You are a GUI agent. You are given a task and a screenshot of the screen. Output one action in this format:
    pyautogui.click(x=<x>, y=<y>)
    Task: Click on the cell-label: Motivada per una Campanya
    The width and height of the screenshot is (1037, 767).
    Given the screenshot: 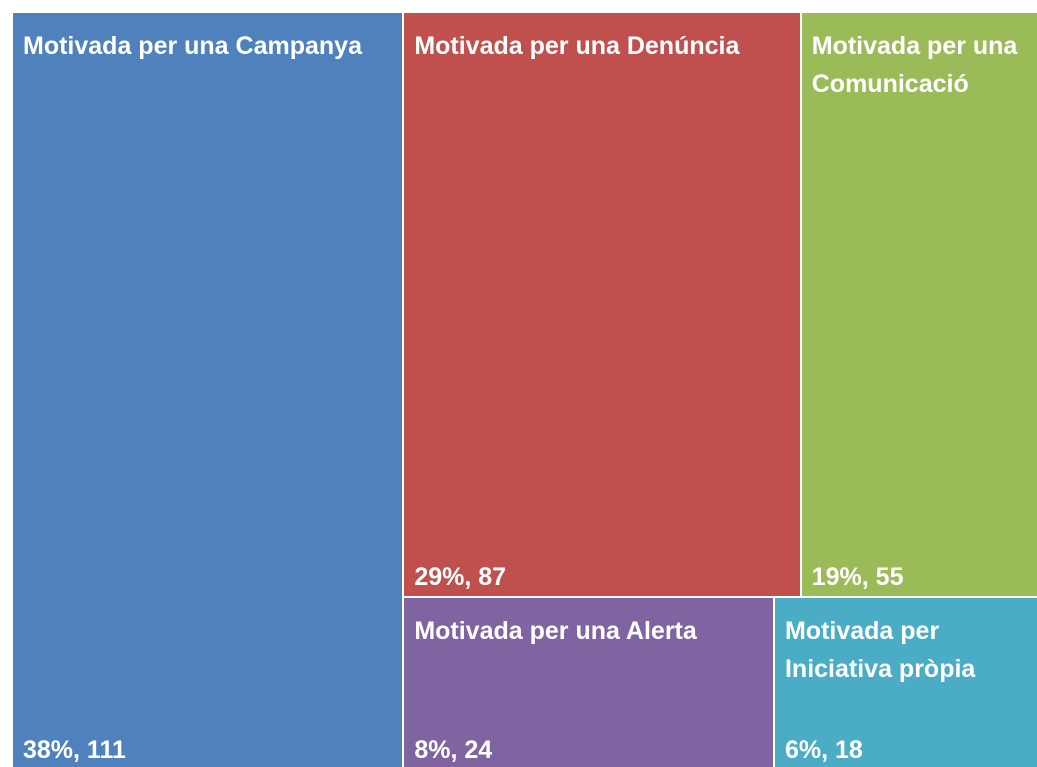 What is the action you would take?
    pyautogui.click(x=192, y=46)
    